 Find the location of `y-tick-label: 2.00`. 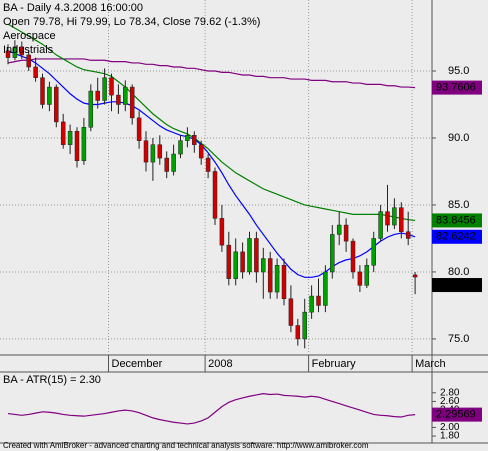

y-tick-label: 2.00 is located at coordinates (450, 427).